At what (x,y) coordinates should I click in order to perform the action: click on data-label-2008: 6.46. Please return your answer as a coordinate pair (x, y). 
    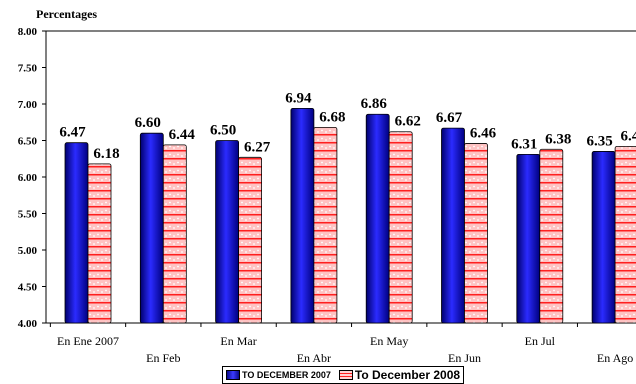
    Looking at the image, I should click on (483, 133).